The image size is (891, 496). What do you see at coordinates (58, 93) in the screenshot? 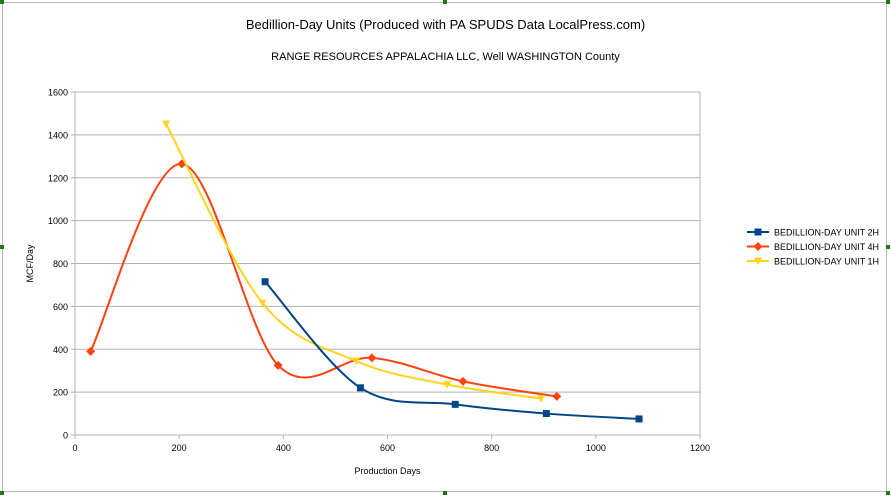
I see `y-tick-label: 1600` at bounding box center [58, 93].